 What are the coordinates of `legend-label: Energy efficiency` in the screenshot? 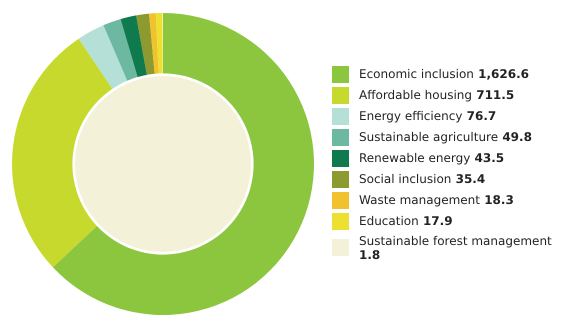 It's located at (410, 116).